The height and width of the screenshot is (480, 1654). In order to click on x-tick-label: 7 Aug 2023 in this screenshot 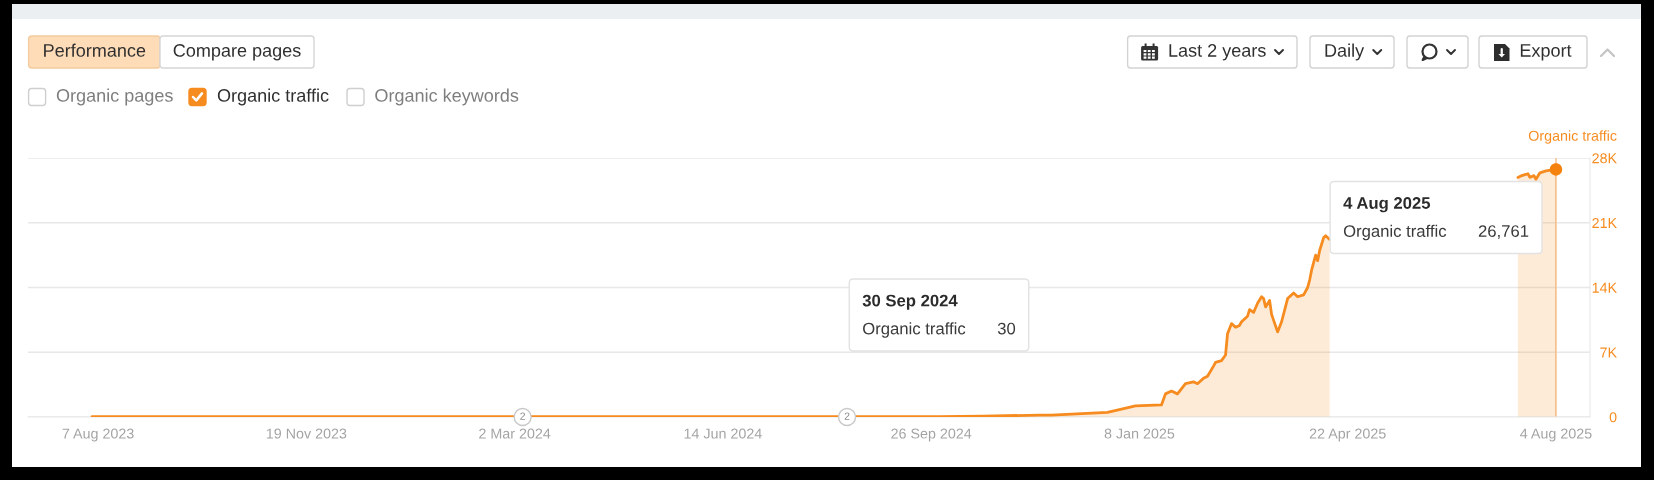, I will do `click(98, 435)`.